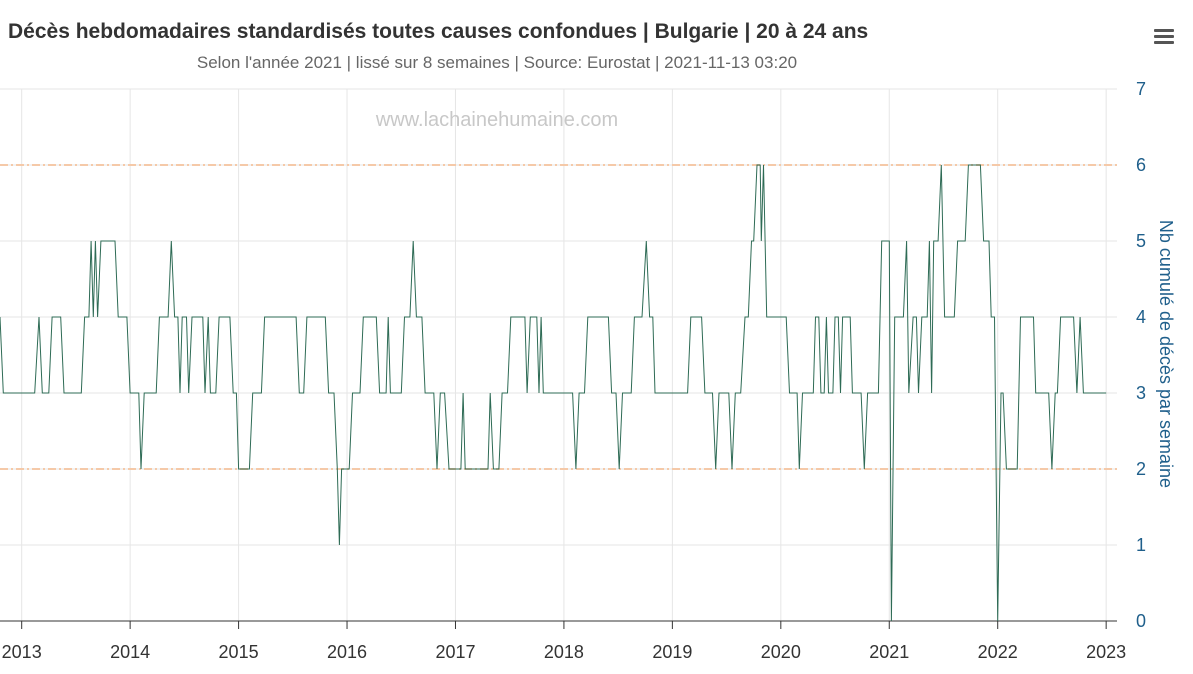 Image resolution: width=1193 pixels, height=674 pixels. What do you see at coordinates (130, 652) in the screenshot?
I see `x-tick-label: 2014` at bounding box center [130, 652].